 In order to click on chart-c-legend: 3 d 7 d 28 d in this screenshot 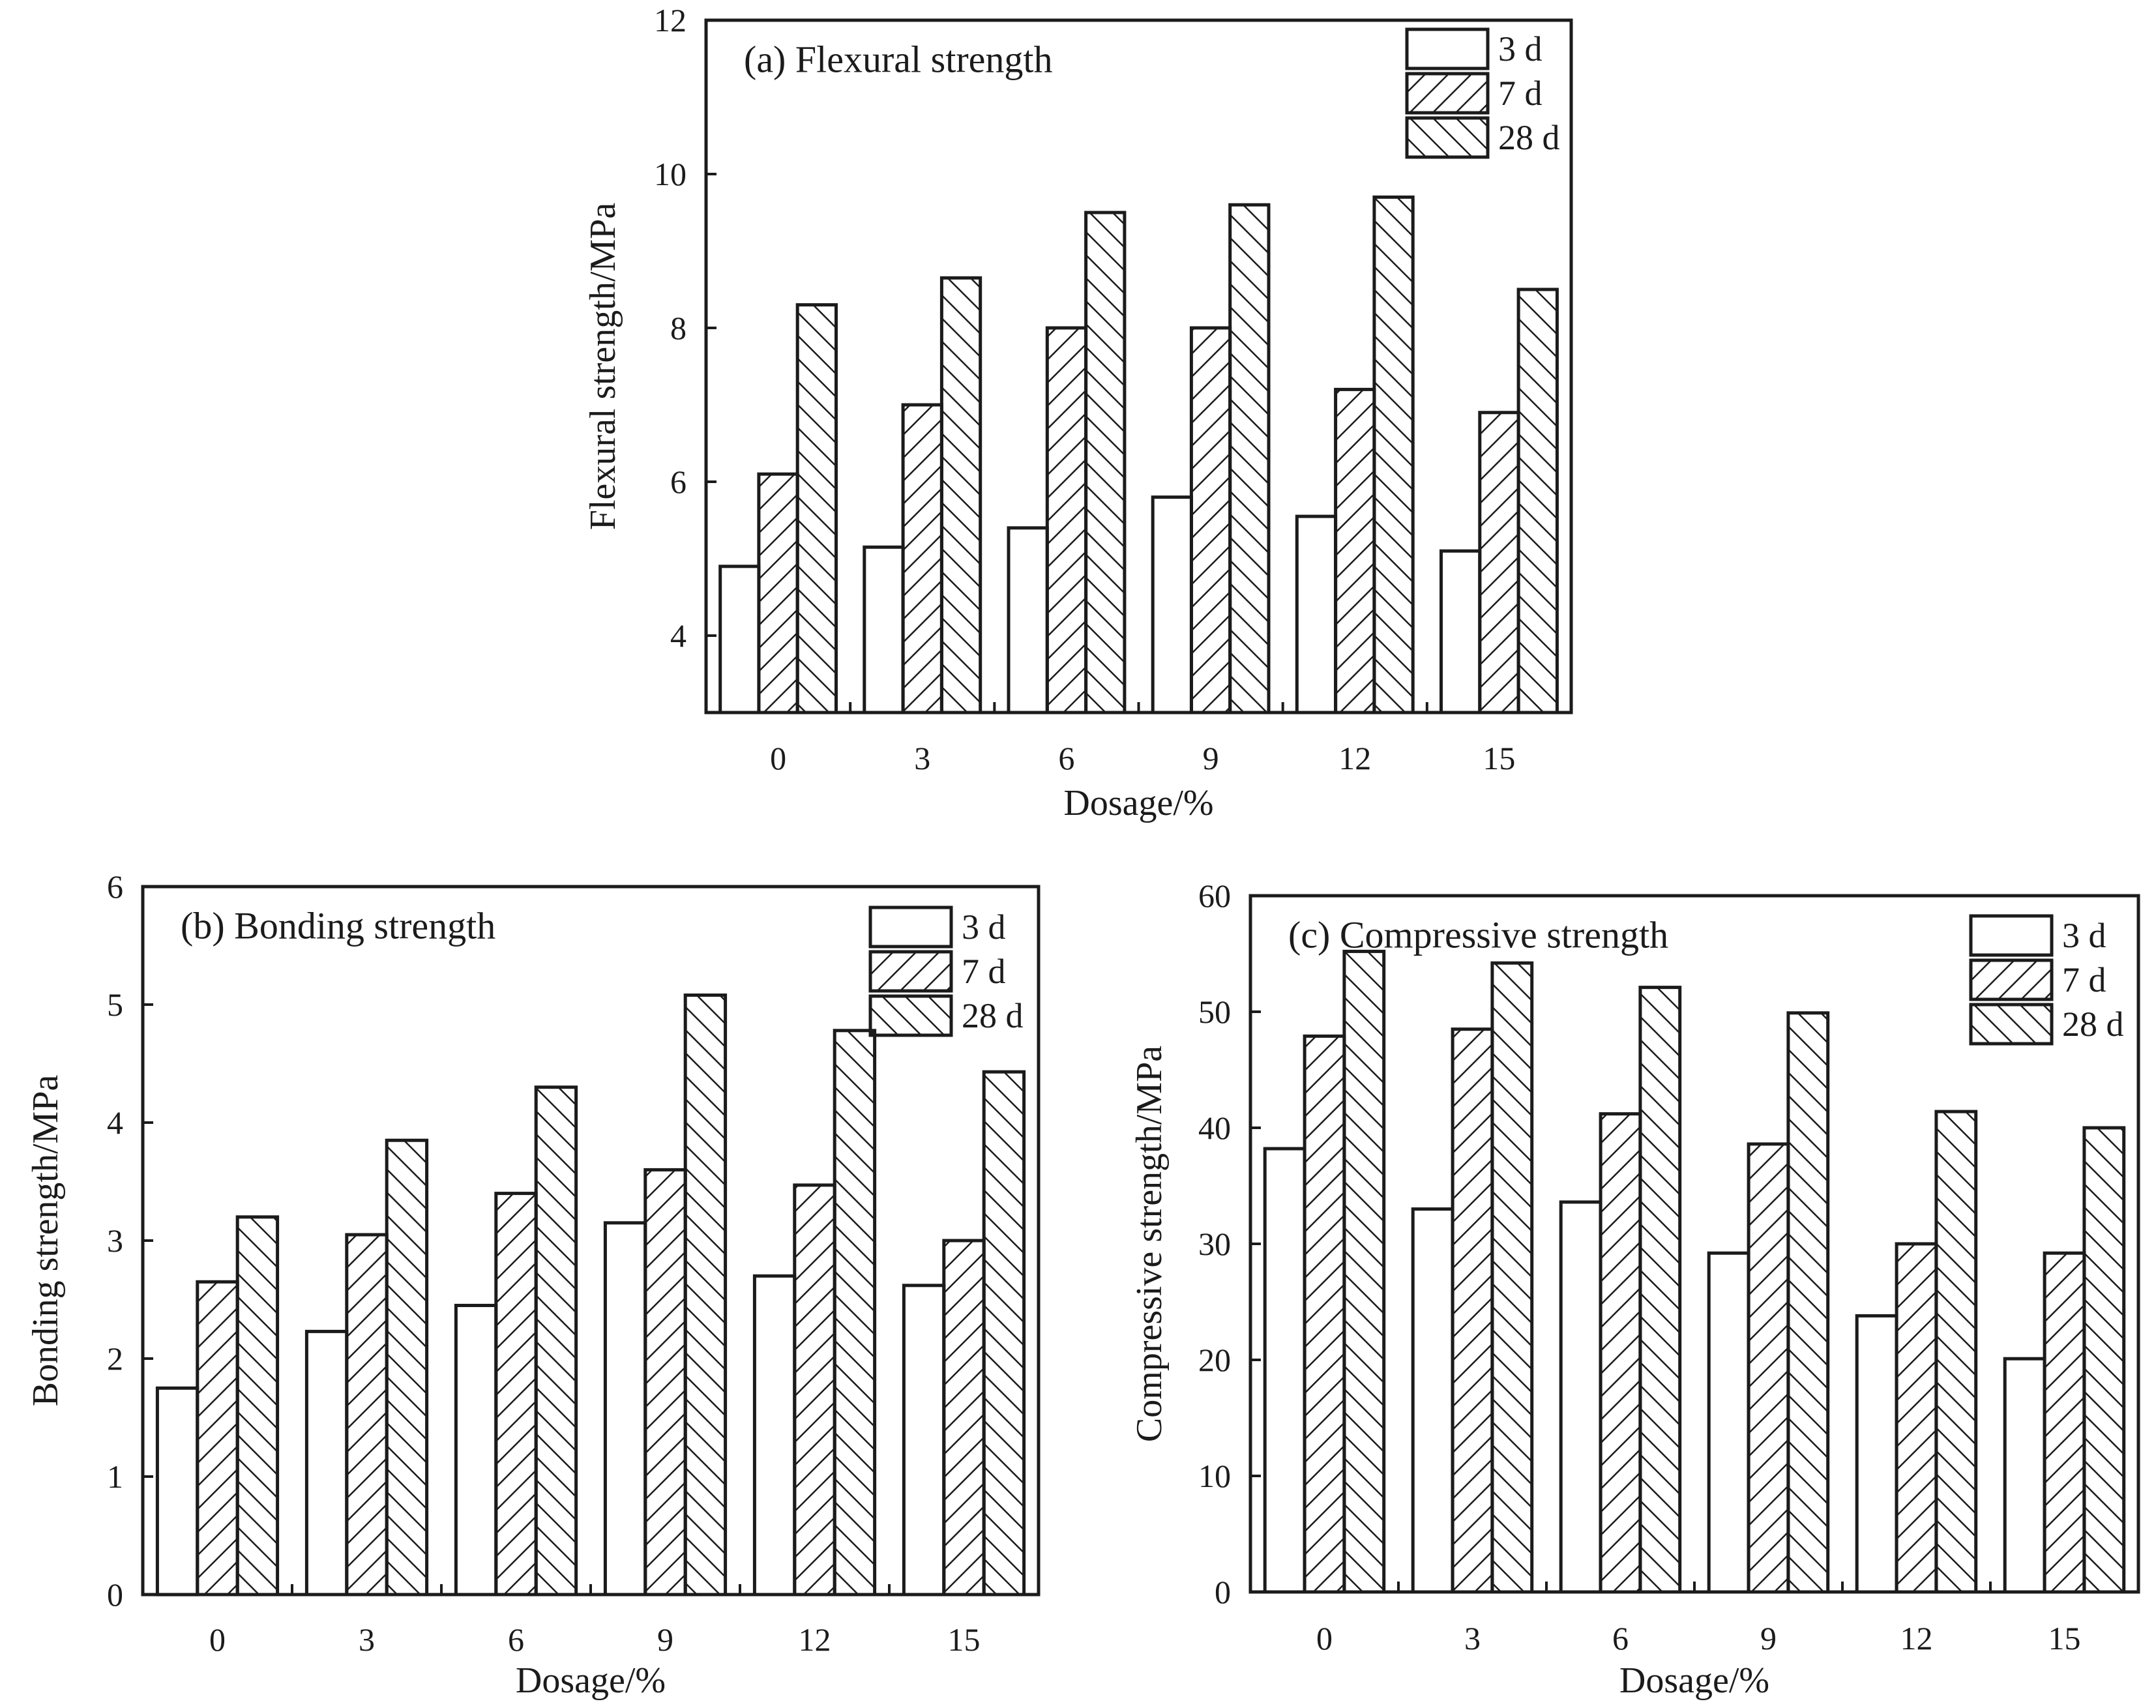, I will do `click(2046, 980)`.